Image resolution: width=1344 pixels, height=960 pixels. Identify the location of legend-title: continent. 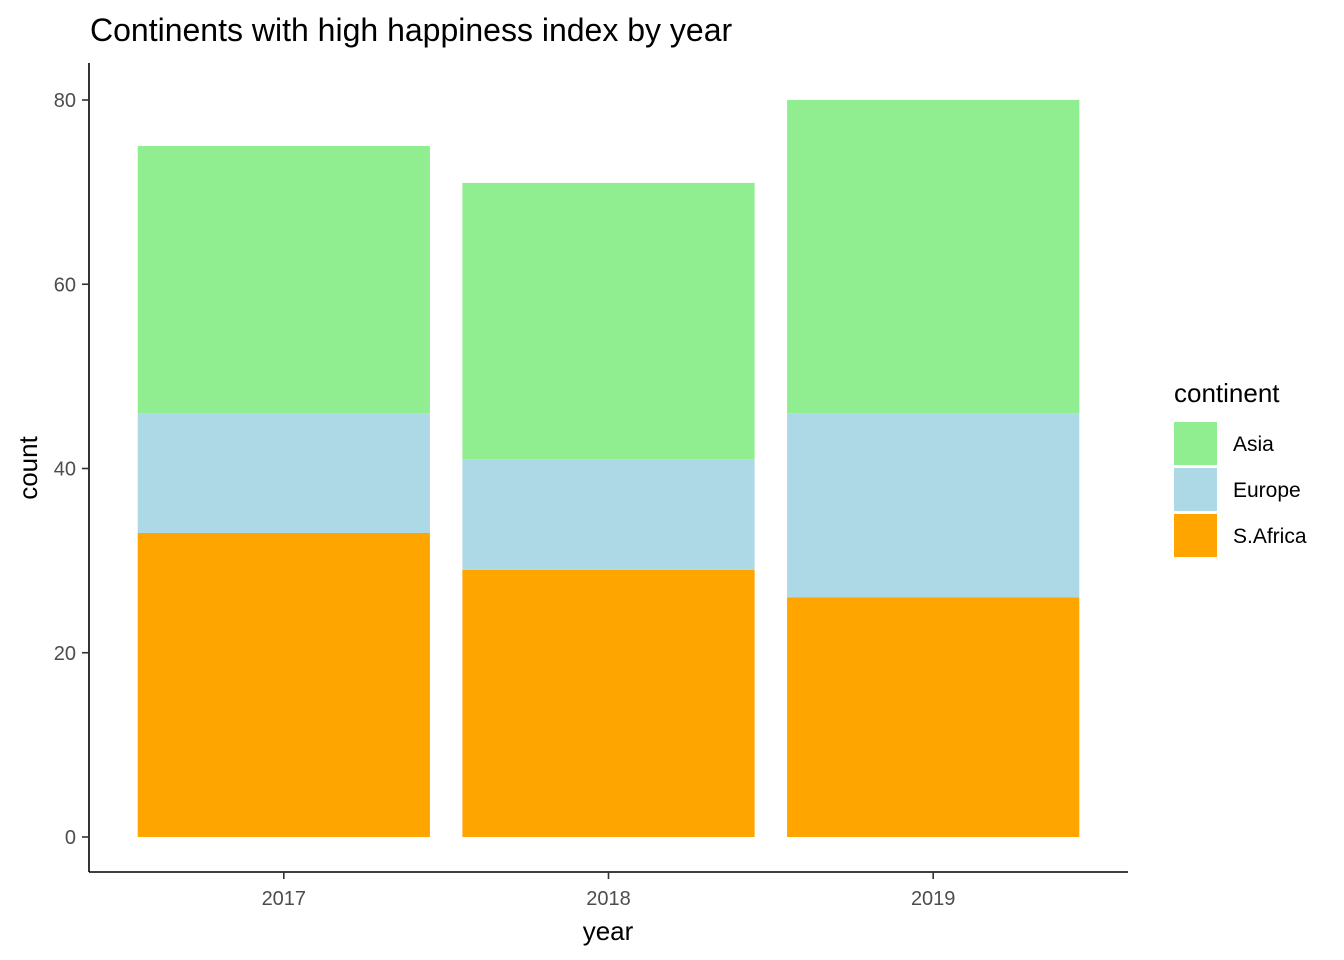
(1227, 393).